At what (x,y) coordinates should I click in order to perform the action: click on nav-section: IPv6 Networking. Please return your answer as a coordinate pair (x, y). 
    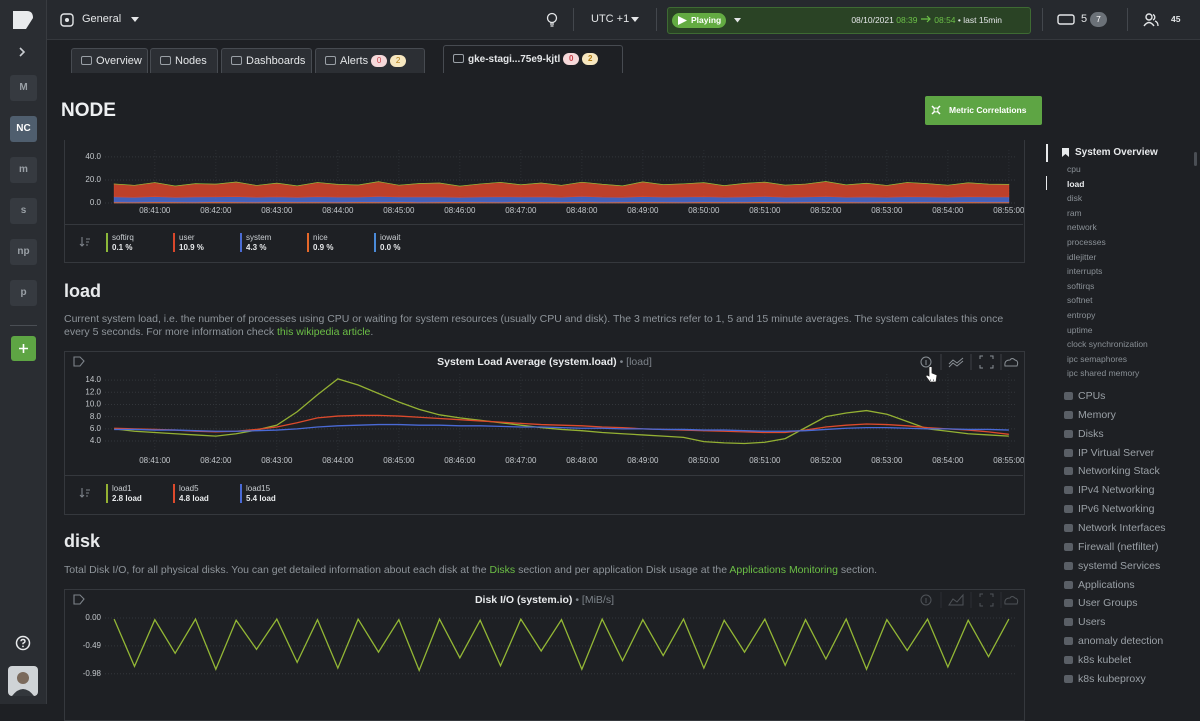
    Looking at the image, I should click on (1109, 509).